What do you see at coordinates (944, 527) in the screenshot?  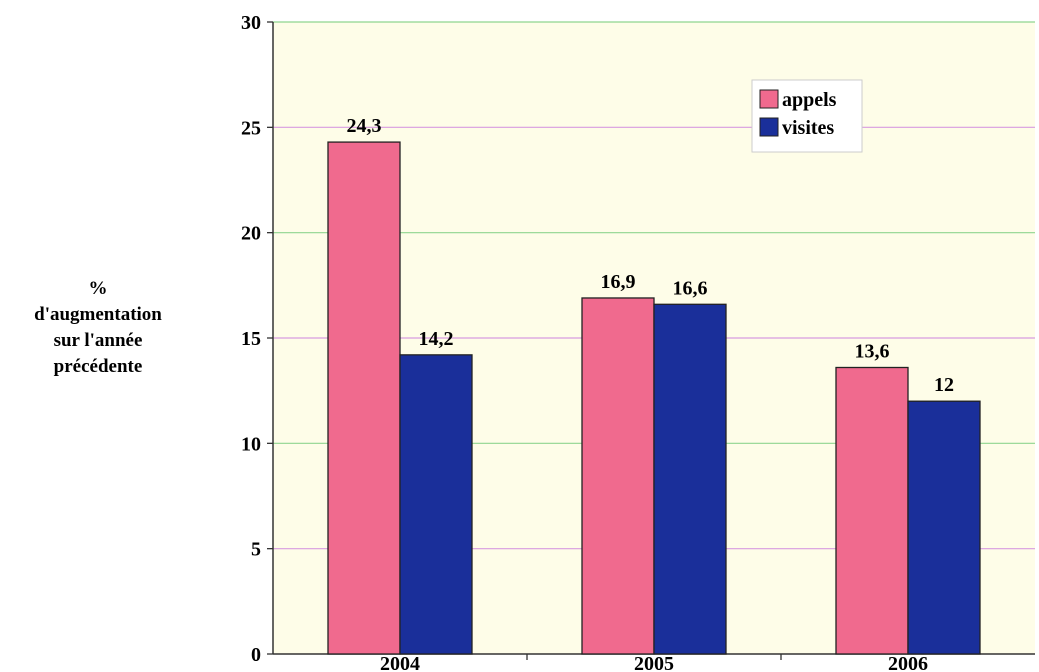 I see `bar-visites-2006` at bounding box center [944, 527].